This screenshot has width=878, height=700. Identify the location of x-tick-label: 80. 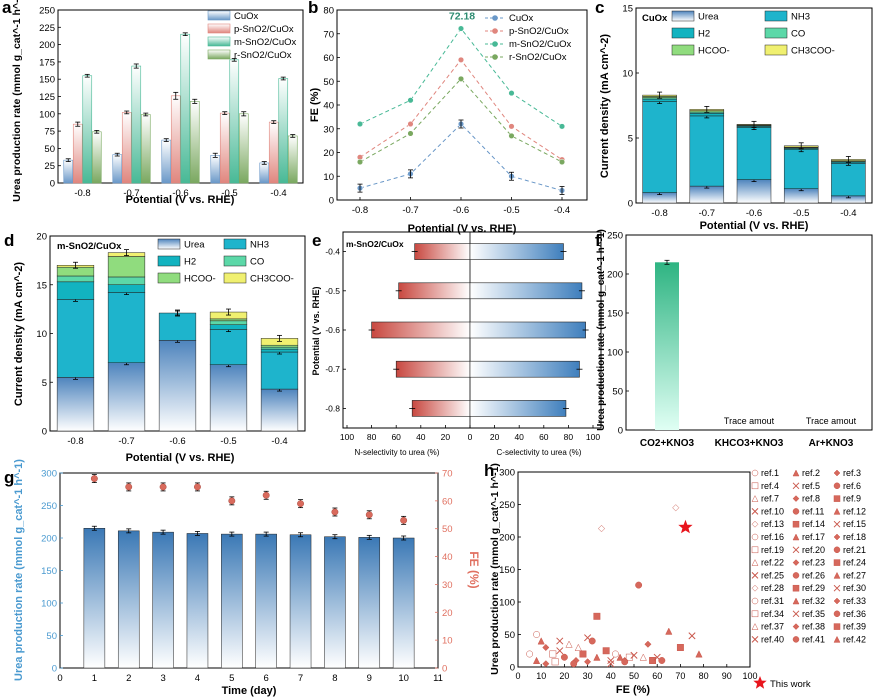
(569, 437).